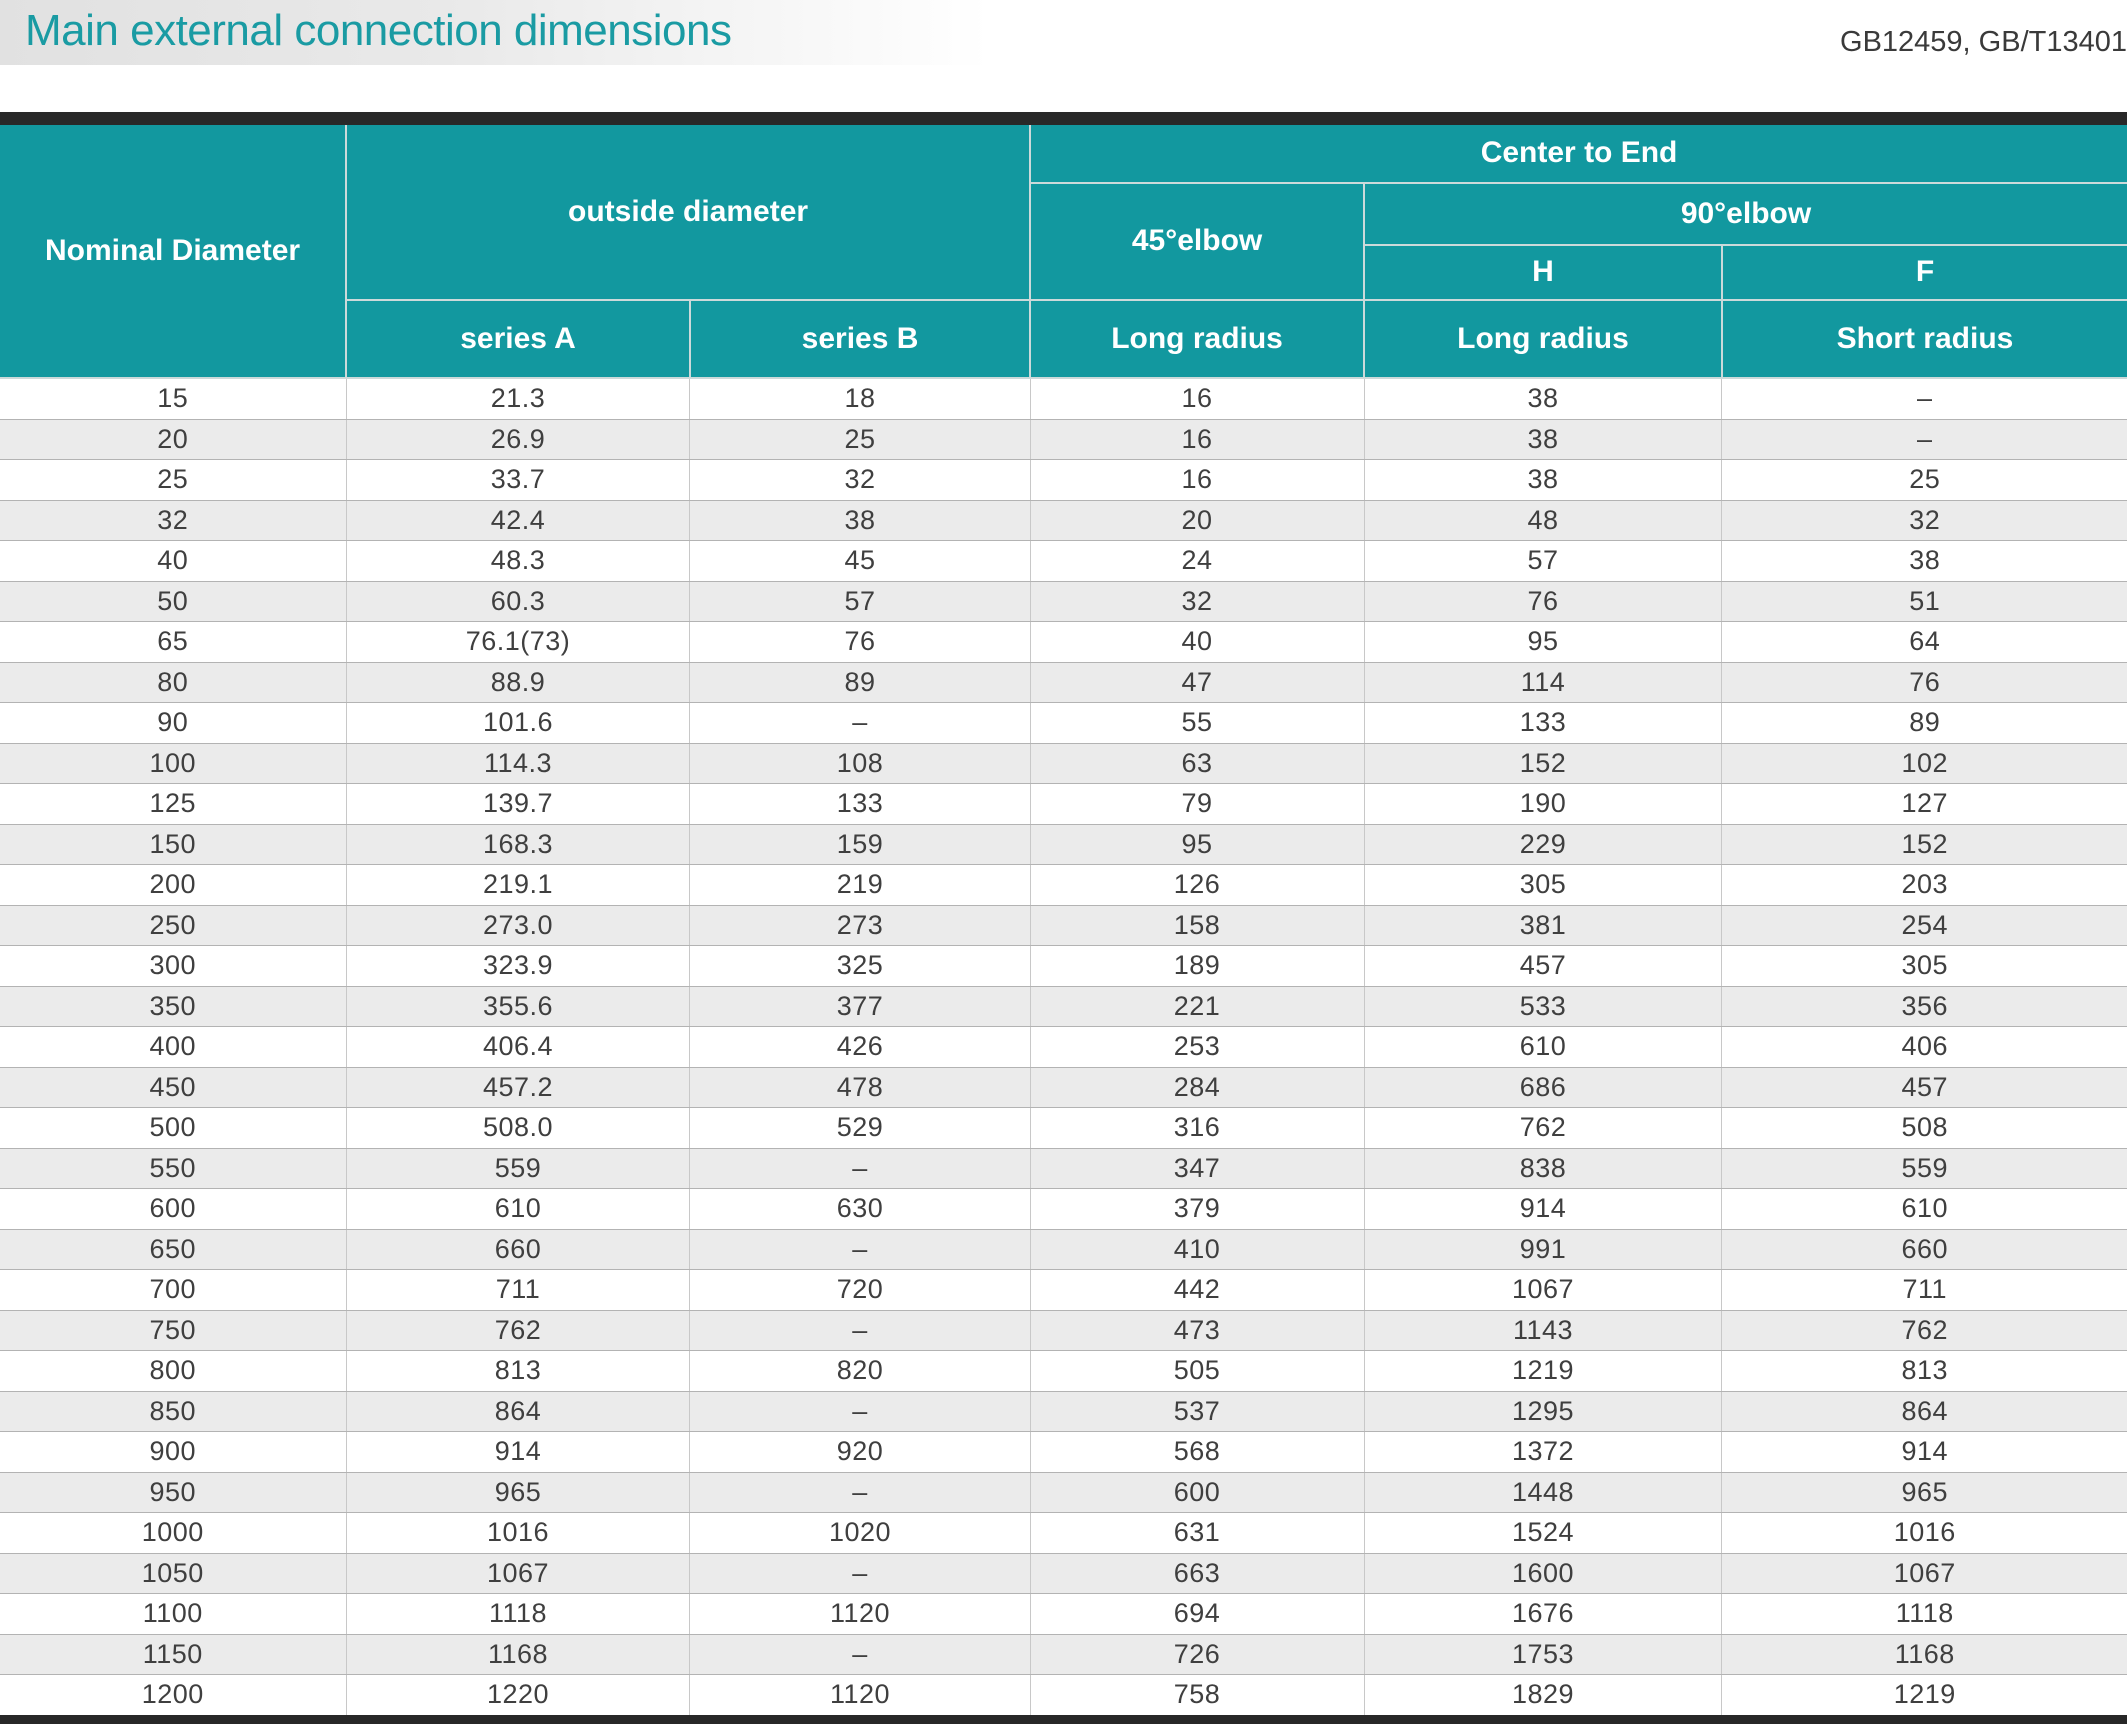  What do you see at coordinates (1924, 1249) in the screenshot?
I see `cell: 660` at bounding box center [1924, 1249].